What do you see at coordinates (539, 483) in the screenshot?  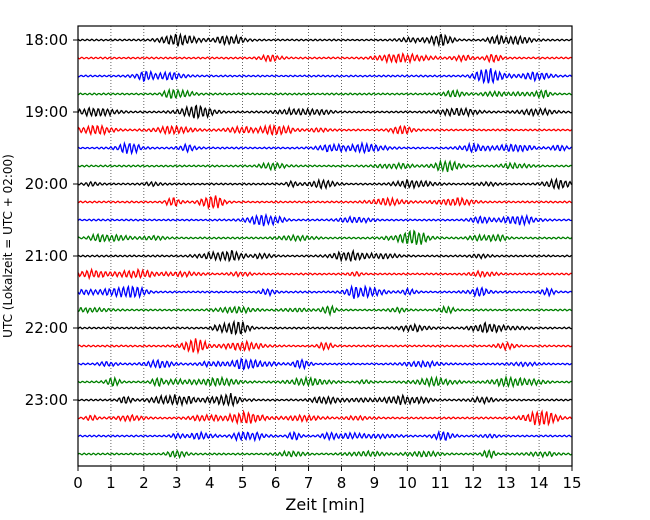 I see `x-tick-label: 14` at bounding box center [539, 483].